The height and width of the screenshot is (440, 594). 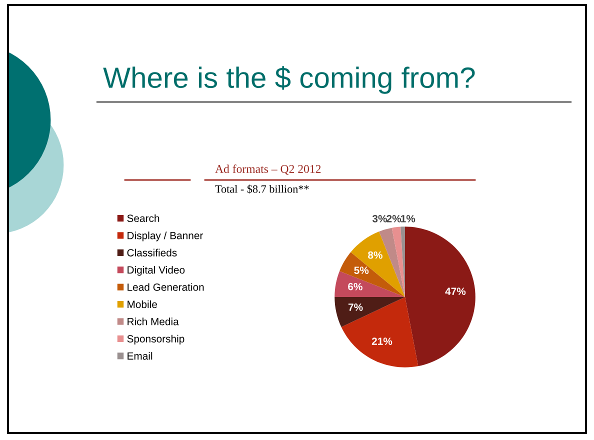 What do you see at coordinates (355, 307) in the screenshot?
I see `data-label: 7%` at bounding box center [355, 307].